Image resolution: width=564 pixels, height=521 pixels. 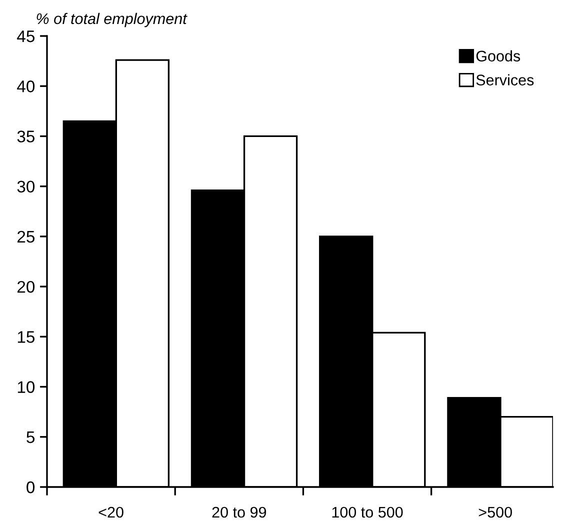 I want to click on x-tick-label: 100 to 500, so click(x=367, y=512).